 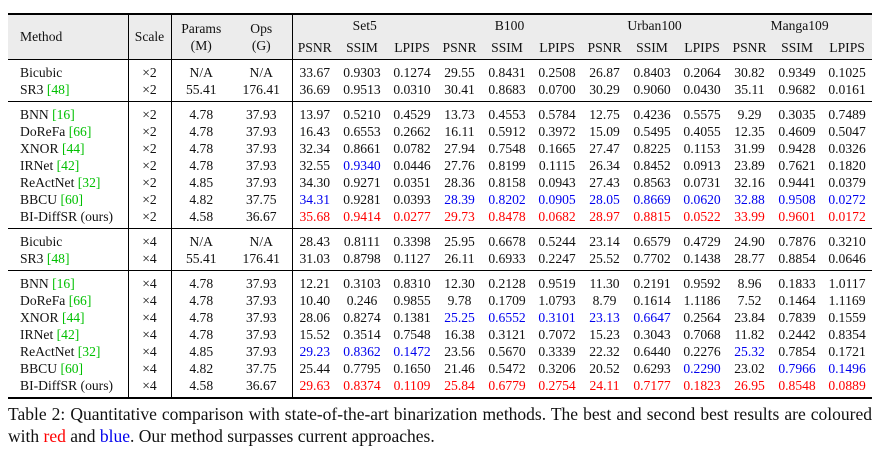 What do you see at coordinates (797, 334) in the screenshot?
I see `metric-cell: 0.2442` at bounding box center [797, 334].